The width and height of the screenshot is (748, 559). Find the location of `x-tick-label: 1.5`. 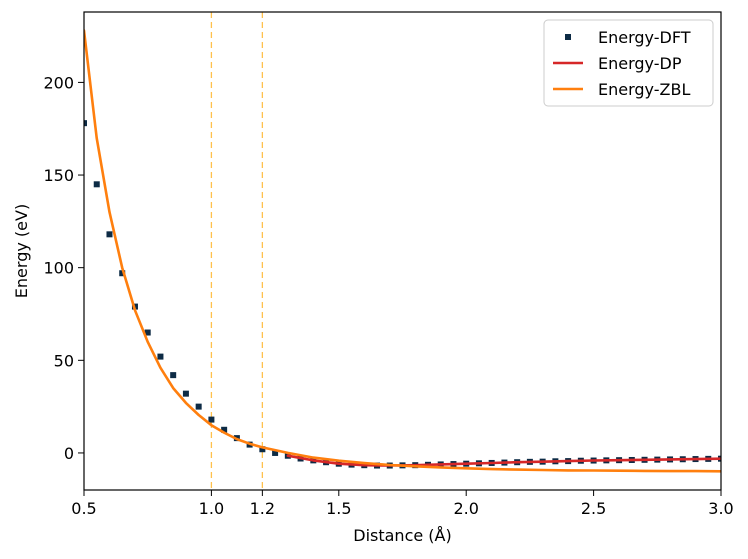

x-tick-label: 1.5 is located at coordinates (338, 508).